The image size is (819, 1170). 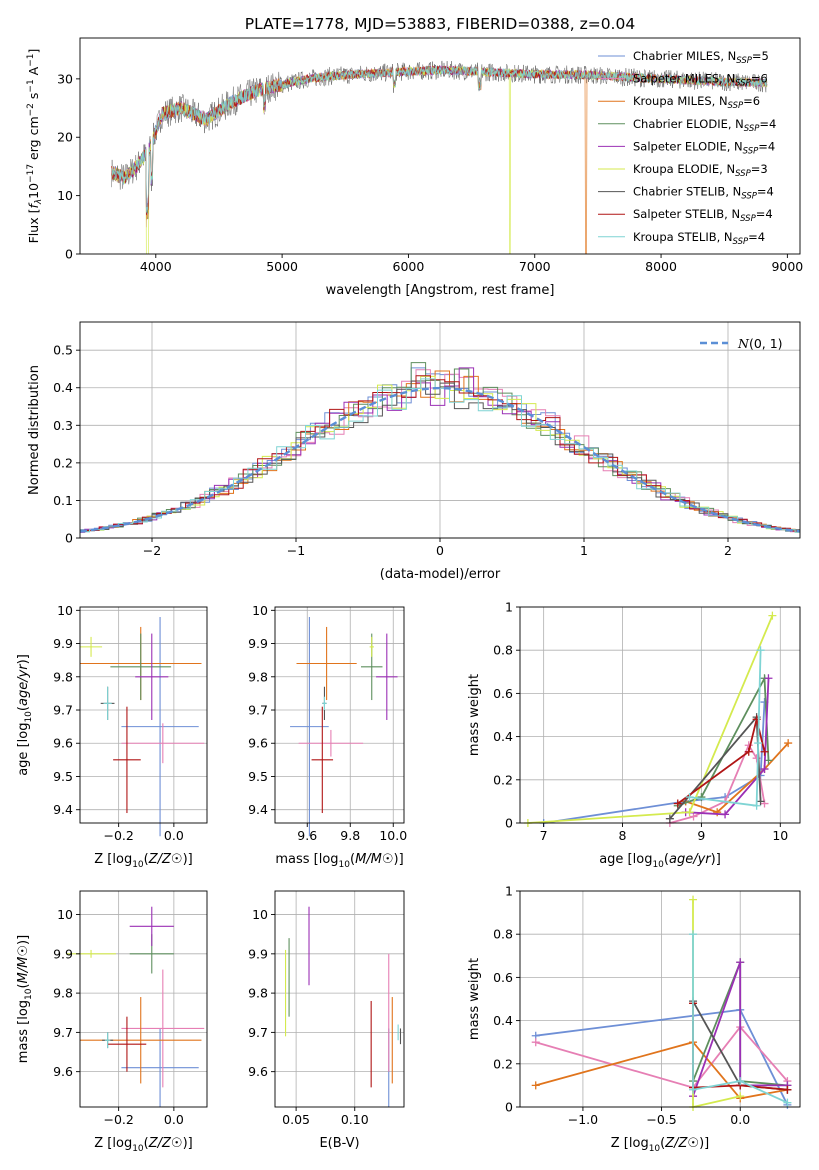 What do you see at coordinates (759, 169) in the screenshot?
I see `legend-tail: =3` at bounding box center [759, 169].